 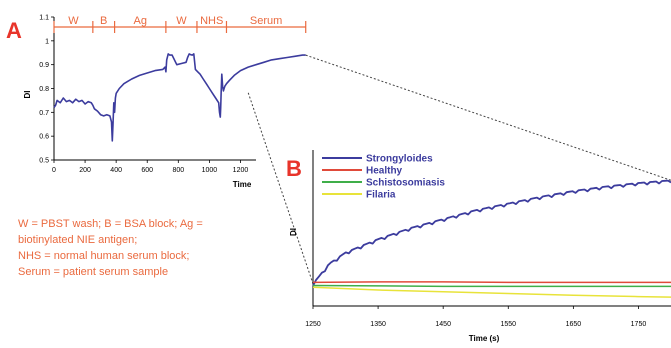 What do you see at coordinates (147, 170) in the screenshot?
I see `a-x-tick-label: 600` at bounding box center [147, 170].